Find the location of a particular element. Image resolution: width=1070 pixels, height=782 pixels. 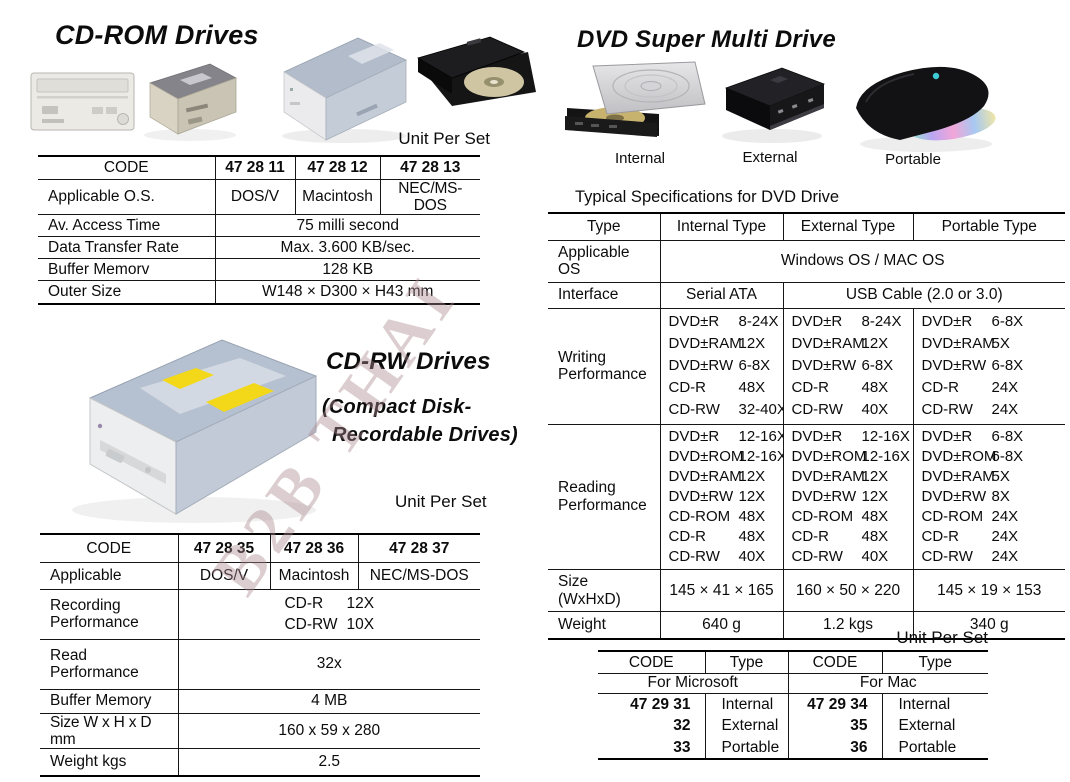

cdrom-os-label: Applicable O.S. is located at coordinates (127, 197).